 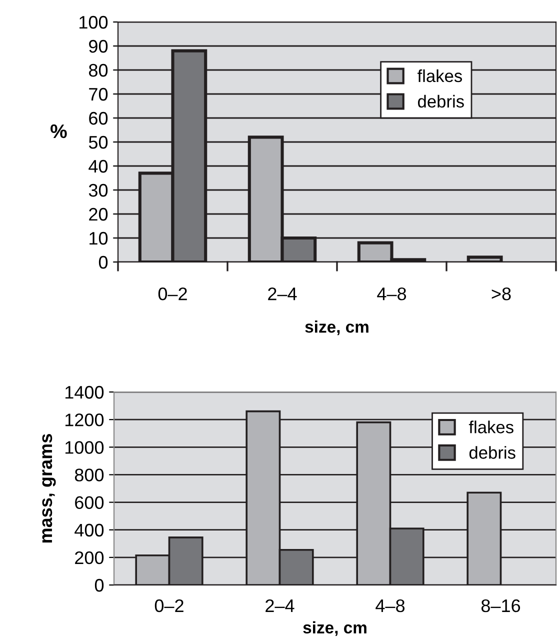 What do you see at coordinates (89, 530) in the screenshot?
I see `y-tick-label: 400` at bounding box center [89, 530].